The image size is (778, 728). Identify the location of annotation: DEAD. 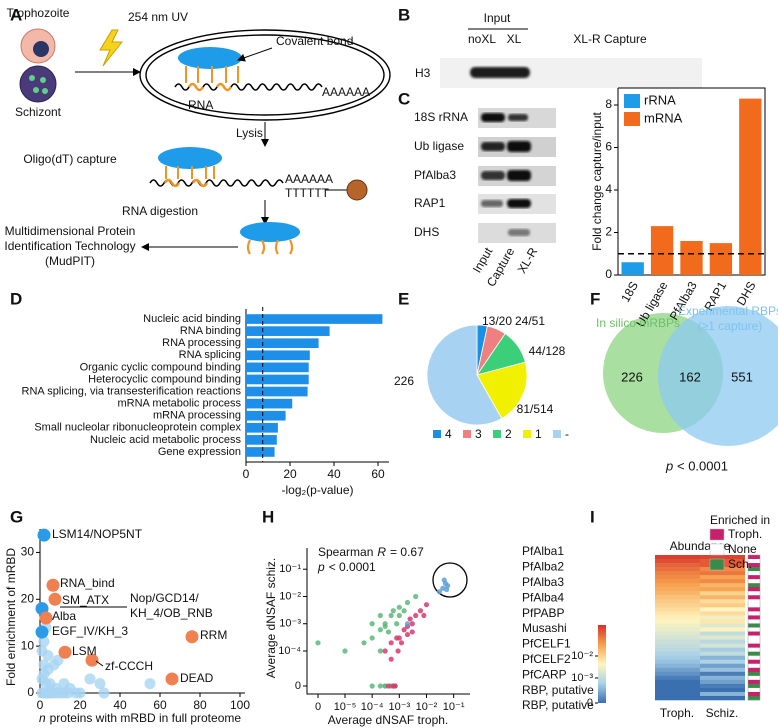
(197, 678).